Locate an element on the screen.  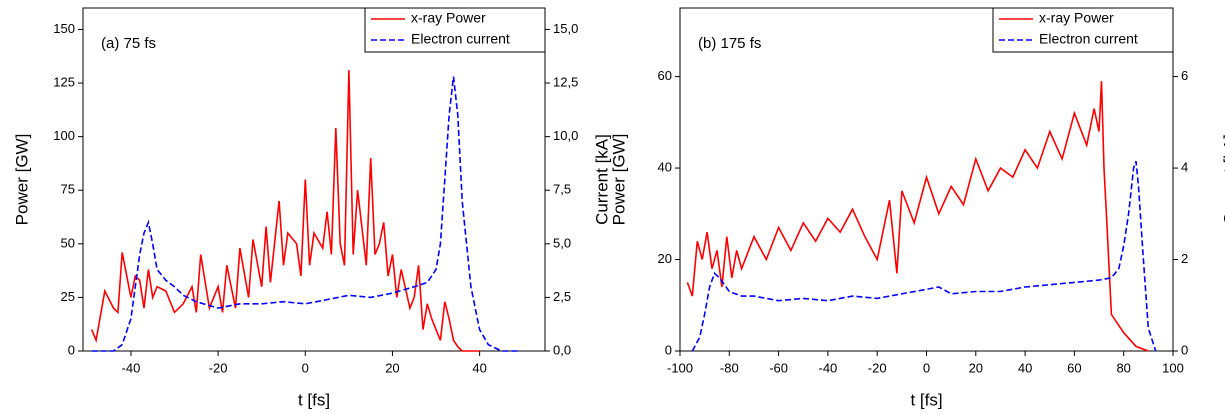
y2-tick-label: 12,5 is located at coordinates (565, 81).